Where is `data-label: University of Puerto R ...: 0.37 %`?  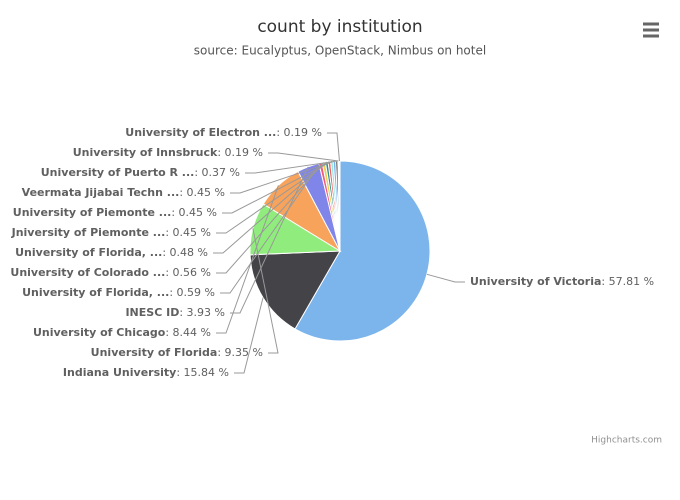 data-label: University of Puerto R ...: 0.37 % is located at coordinates (140, 172).